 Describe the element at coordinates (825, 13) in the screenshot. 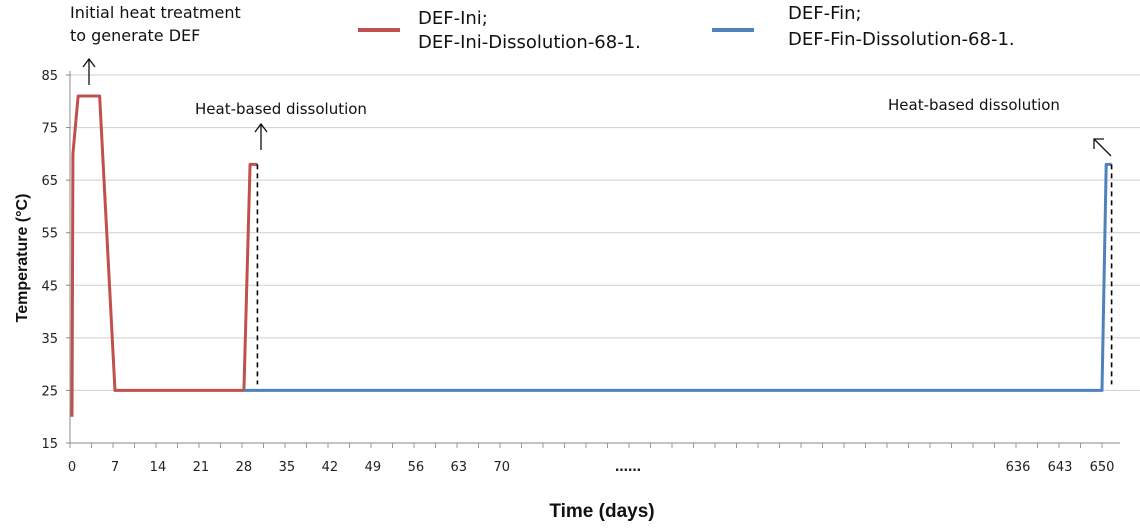

I see `legend-fin-line1: DEF-Fin;` at that location.